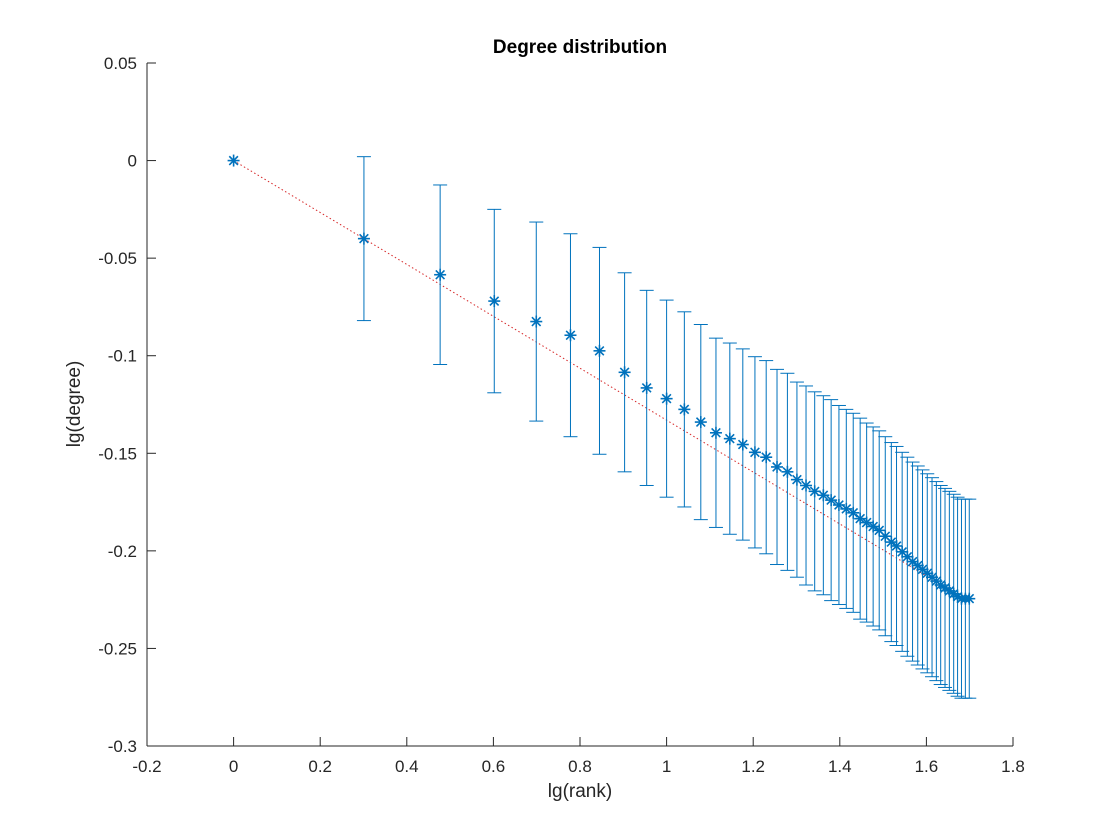 This screenshot has height=840, width=1120. What do you see at coordinates (840, 766) in the screenshot?
I see `x-tick-label: 1.4` at bounding box center [840, 766].